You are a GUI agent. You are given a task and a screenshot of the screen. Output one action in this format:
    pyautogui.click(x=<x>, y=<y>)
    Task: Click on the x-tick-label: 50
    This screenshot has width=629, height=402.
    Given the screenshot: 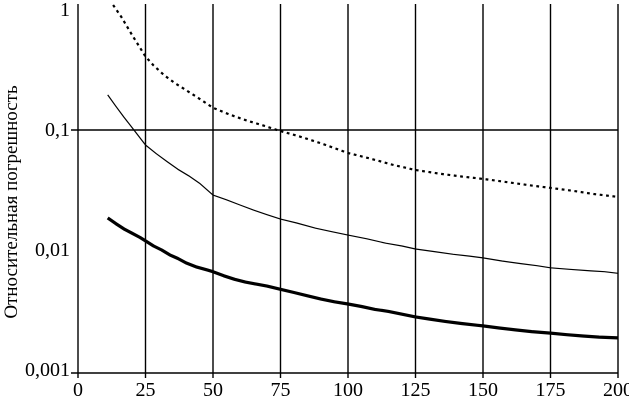 What is the action you would take?
    pyautogui.click(x=213, y=390)
    